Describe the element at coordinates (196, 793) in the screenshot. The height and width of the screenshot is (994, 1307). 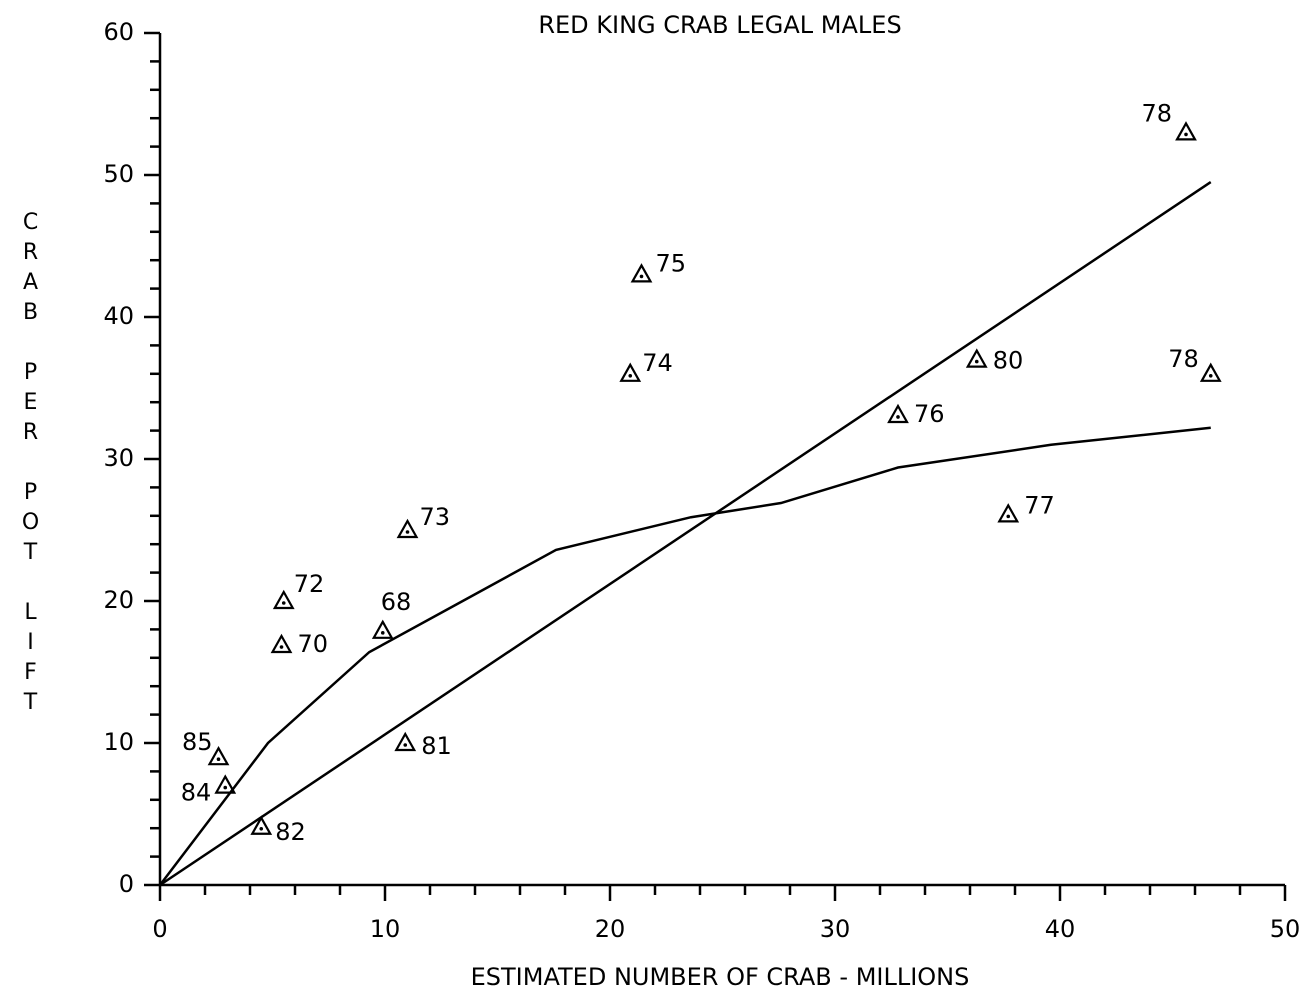
I see `point-label: 84` at that location.